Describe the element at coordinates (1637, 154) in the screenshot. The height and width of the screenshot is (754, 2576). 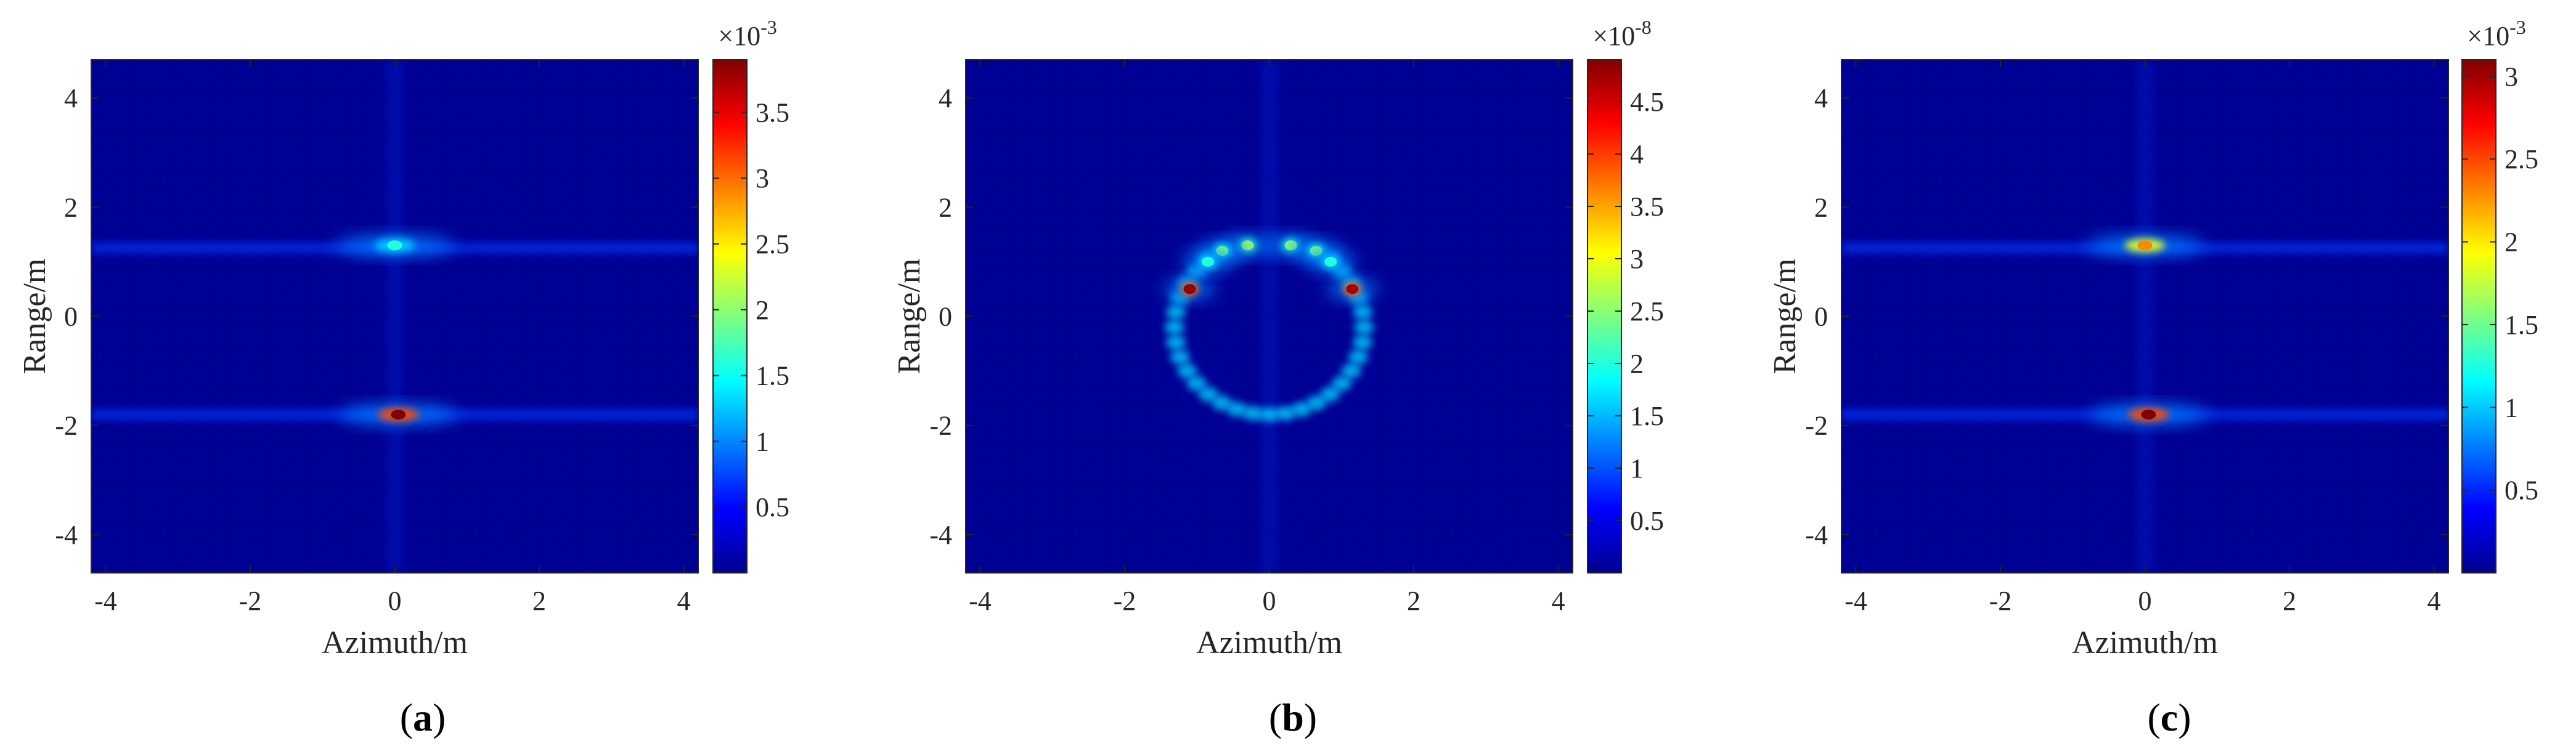
I see `colorbar-tick-label: 4` at that location.